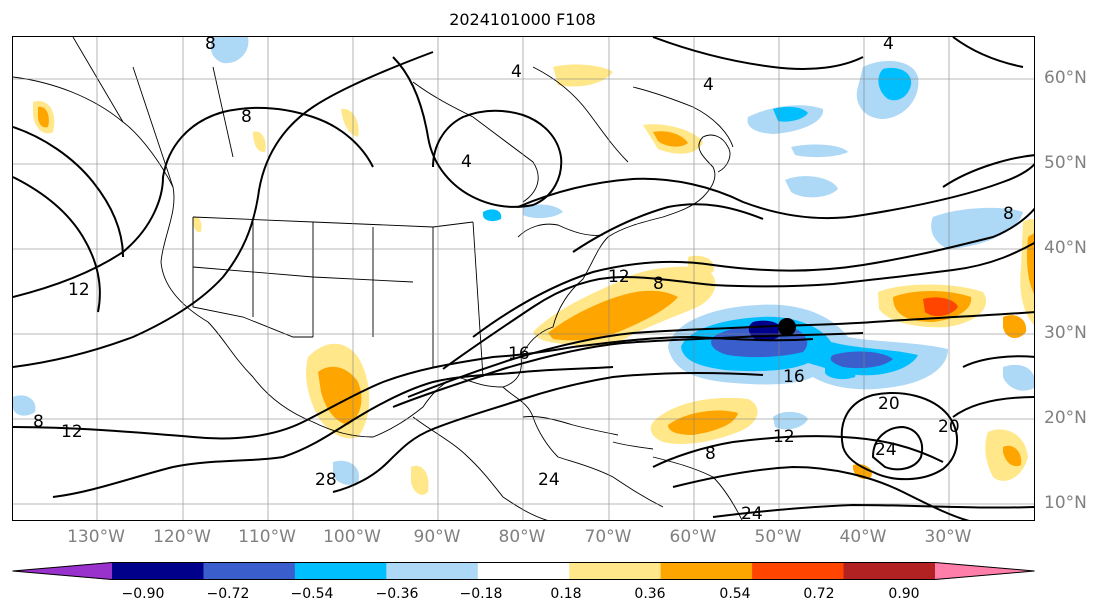  I want to click on colorbar, so click(523, 571).